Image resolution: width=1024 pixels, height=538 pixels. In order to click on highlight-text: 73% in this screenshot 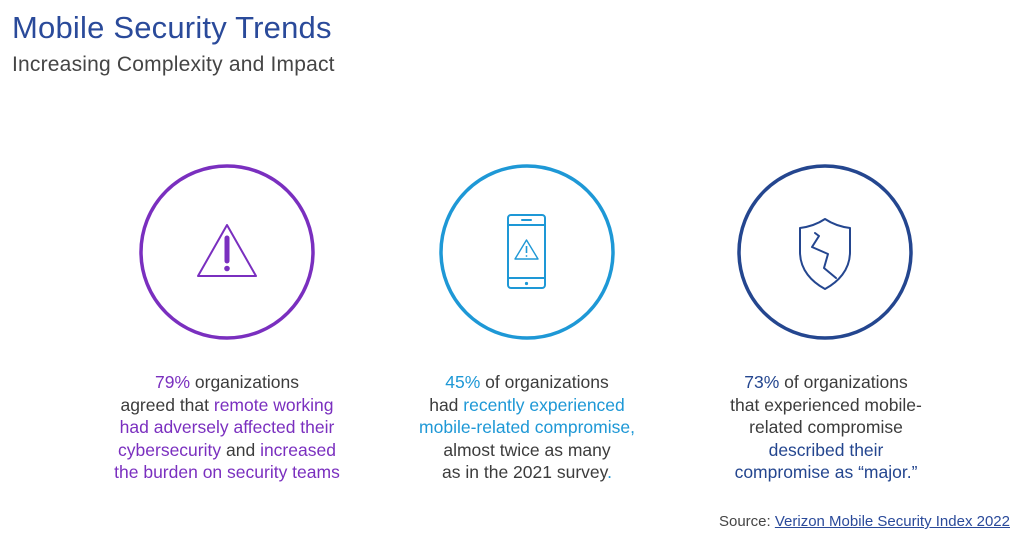, I will do `click(762, 382)`.